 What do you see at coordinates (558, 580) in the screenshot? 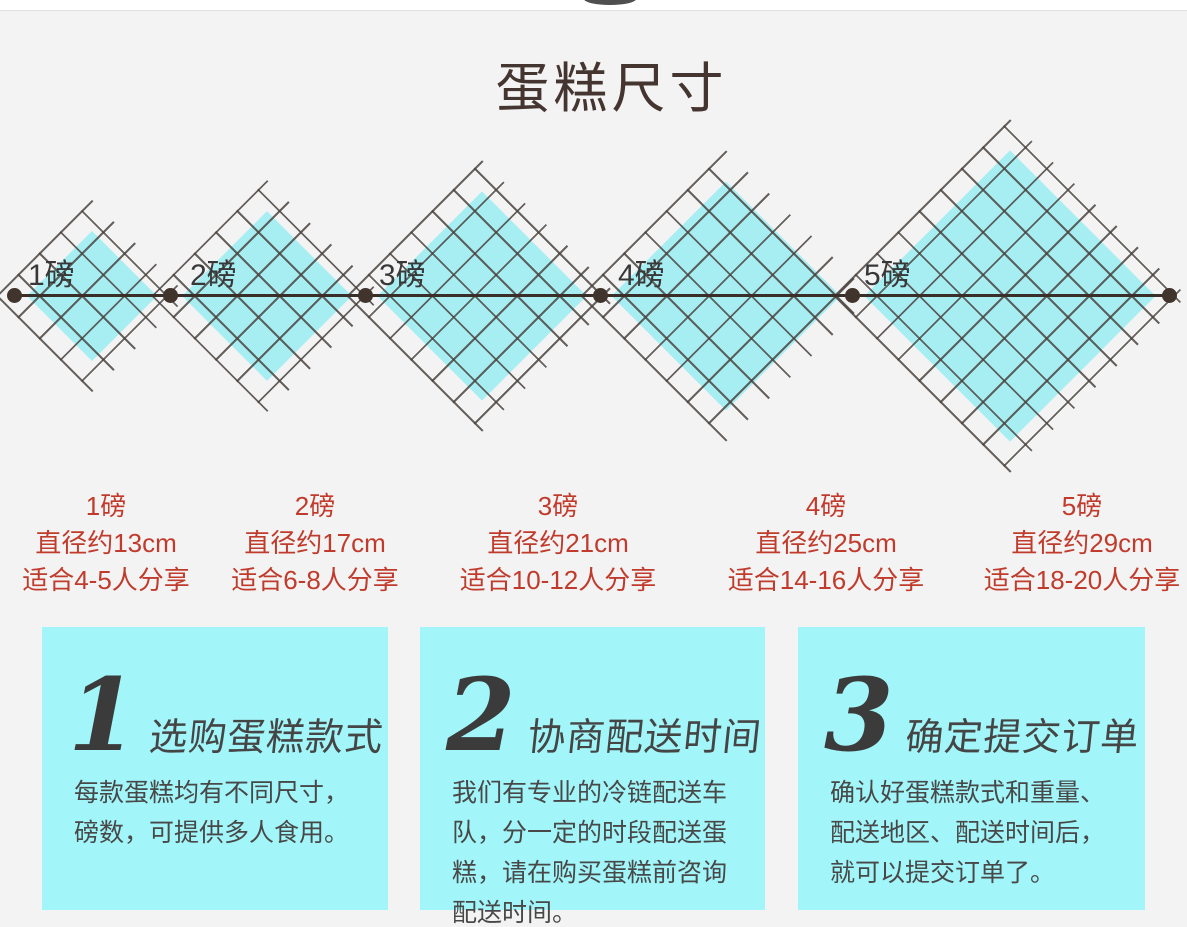
I see `caption-serving: 适合10-12人分享` at bounding box center [558, 580].